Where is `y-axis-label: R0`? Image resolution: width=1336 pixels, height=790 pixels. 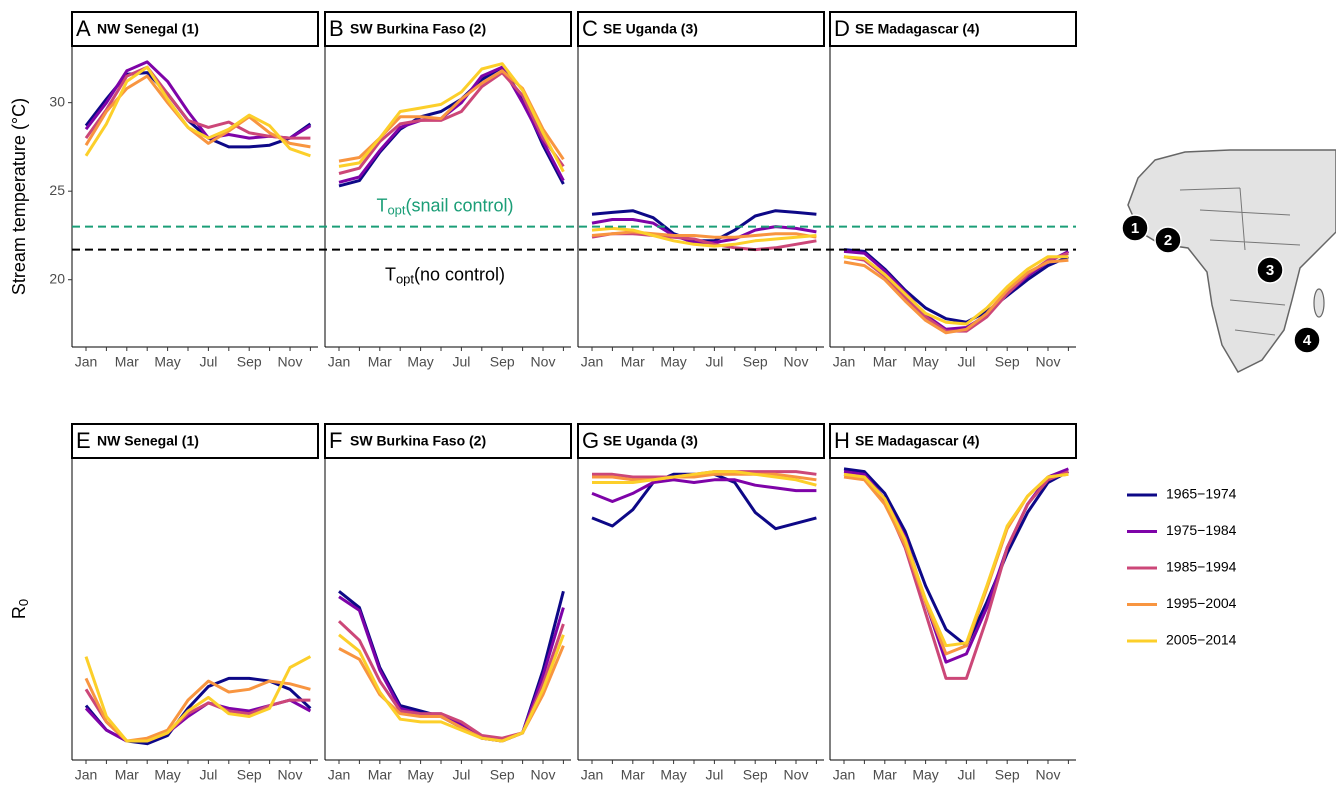
y-axis-label: R0 is located at coordinates (20, 609).